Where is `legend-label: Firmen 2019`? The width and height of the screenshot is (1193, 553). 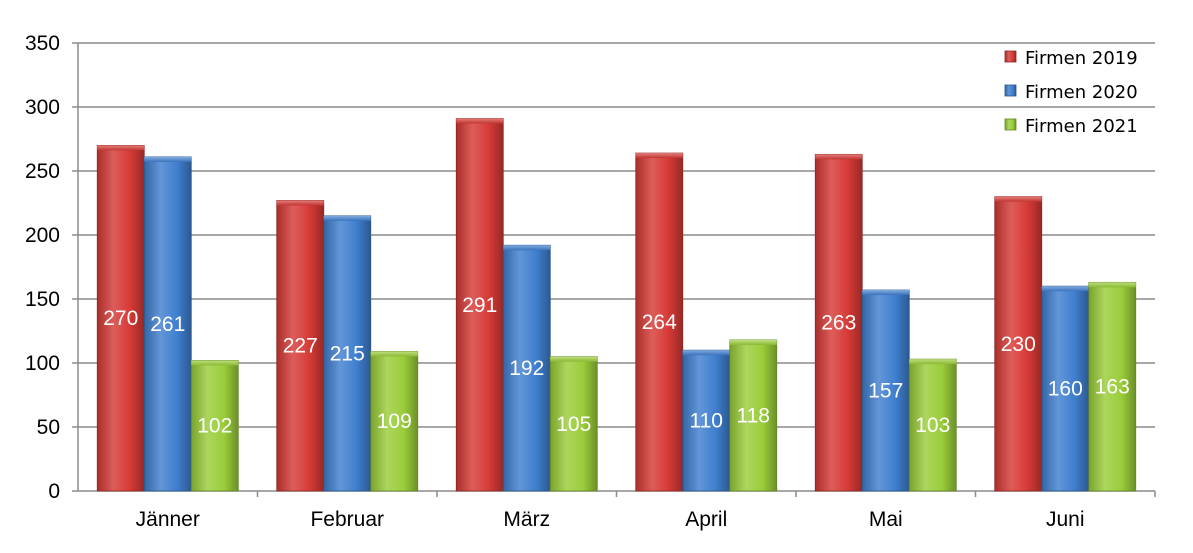 legend-label: Firmen 2019 is located at coordinates (1081, 58).